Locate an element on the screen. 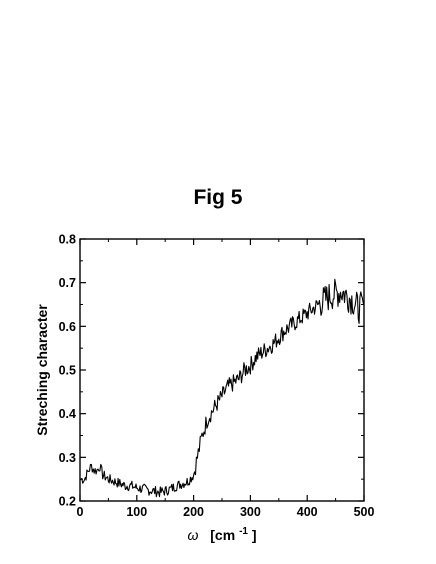 The height and width of the screenshot is (564, 436). figure-title: Fig 5 is located at coordinates (218, 197).